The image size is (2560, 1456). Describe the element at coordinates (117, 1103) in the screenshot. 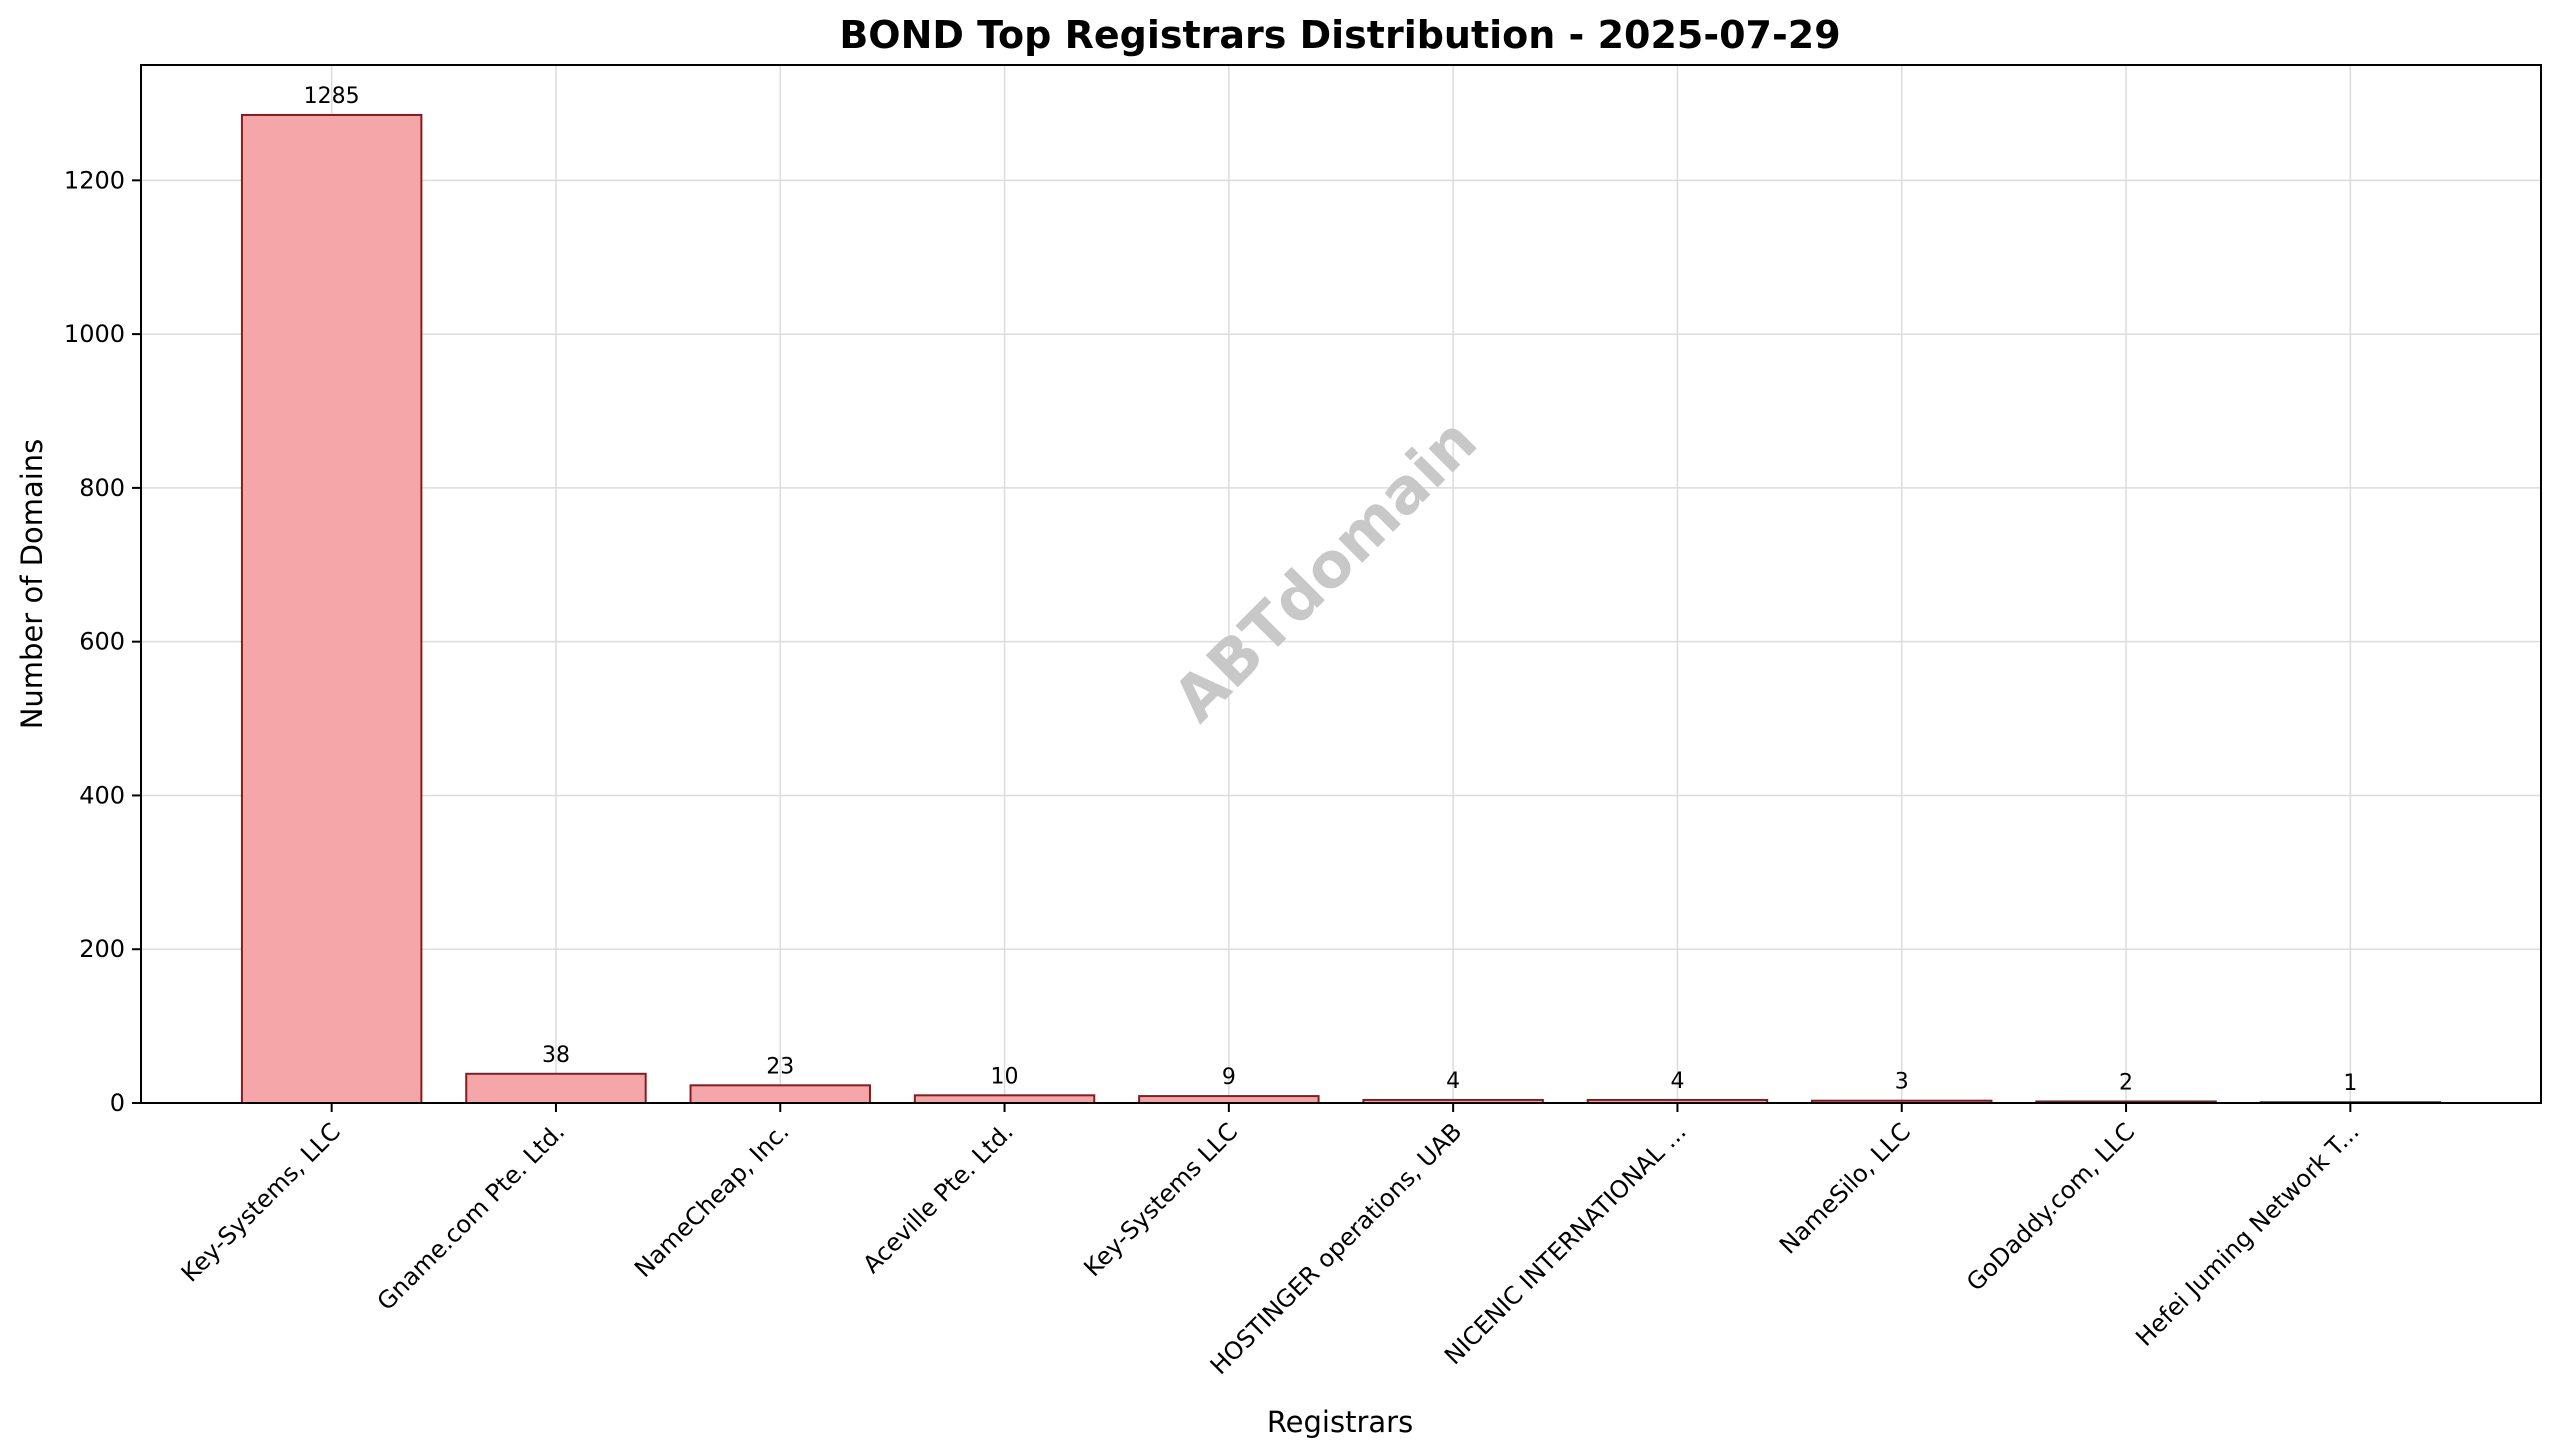

I see `y-tick-label: 0` at that location.